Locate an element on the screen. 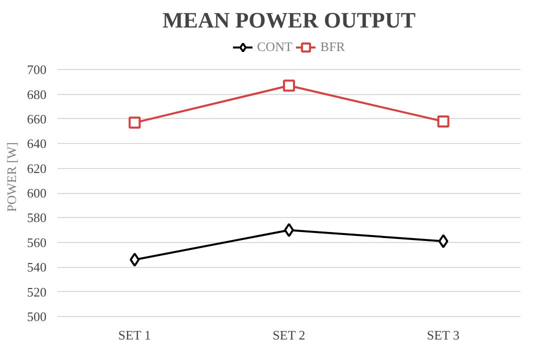 This screenshot has height=355, width=550. y-tick-label: 640 is located at coordinates (36, 144).